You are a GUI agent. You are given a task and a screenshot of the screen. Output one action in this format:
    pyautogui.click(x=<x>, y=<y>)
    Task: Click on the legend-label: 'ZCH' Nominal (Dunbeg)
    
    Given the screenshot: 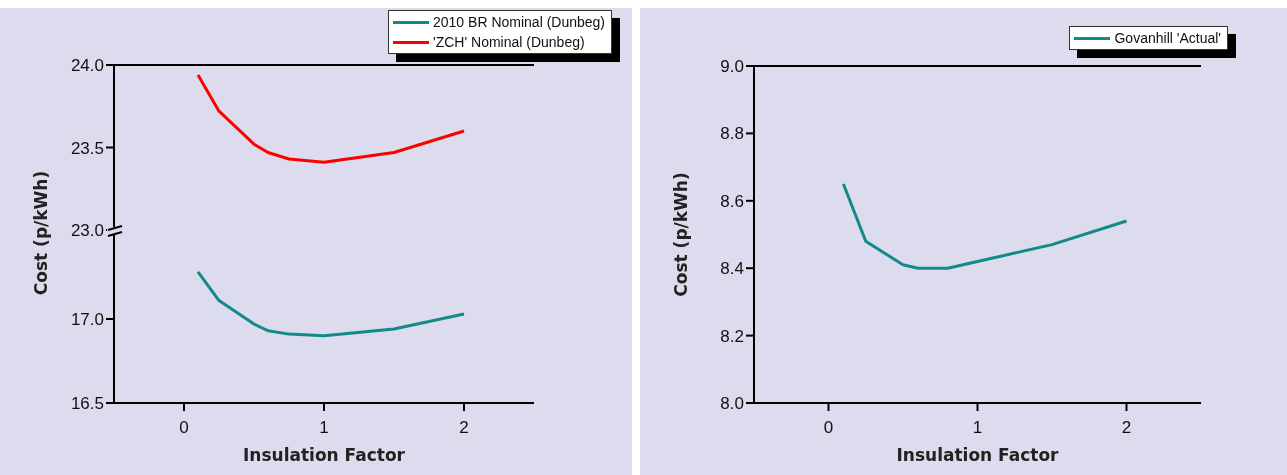 What is the action you would take?
    pyautogui.click(x=509, y=42)
    